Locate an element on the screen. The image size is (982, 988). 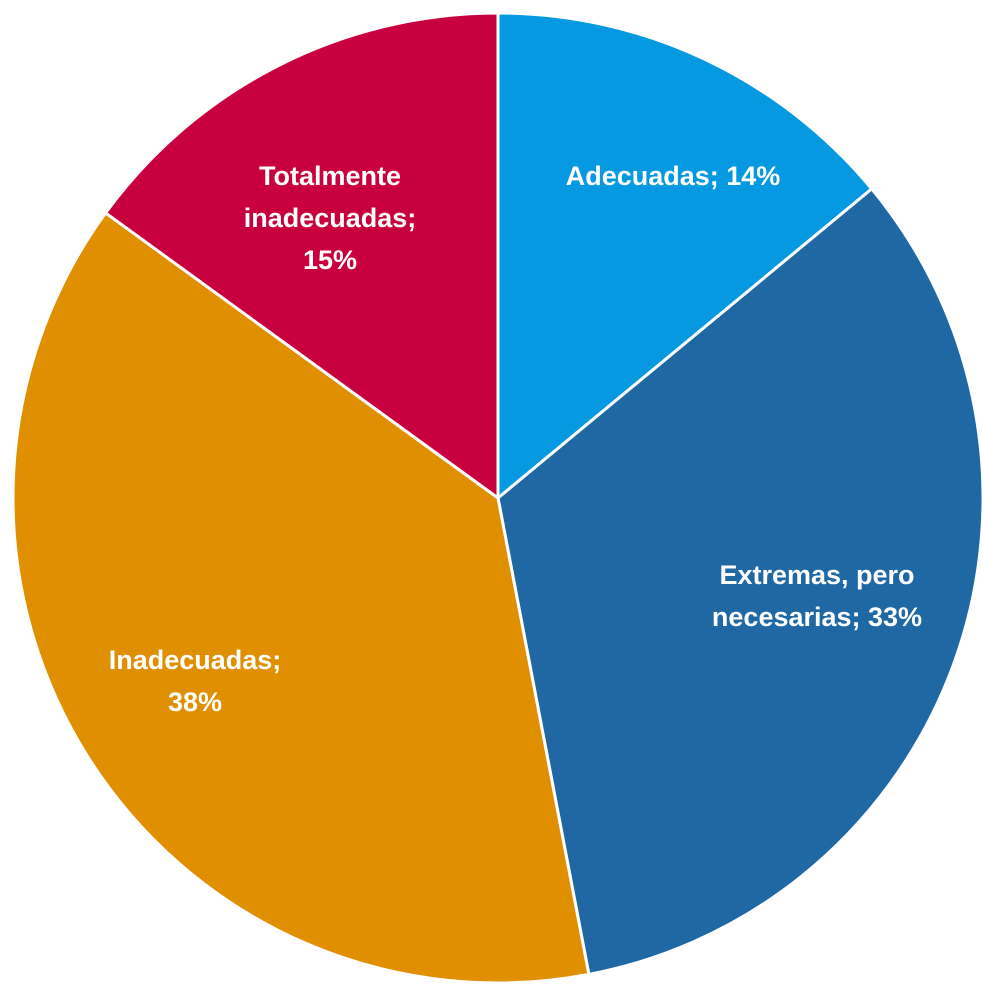
data-label-line: necesarias; 33% is located at coordinates (817, 617).